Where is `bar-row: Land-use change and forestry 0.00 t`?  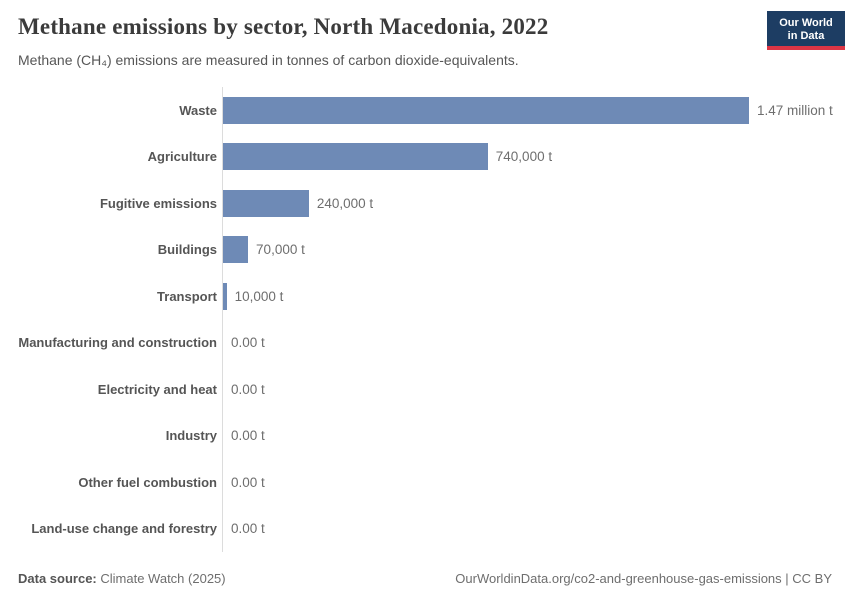 bar-row: Land-use change and forestry 0.00 t is located at coordinates (425, 529).